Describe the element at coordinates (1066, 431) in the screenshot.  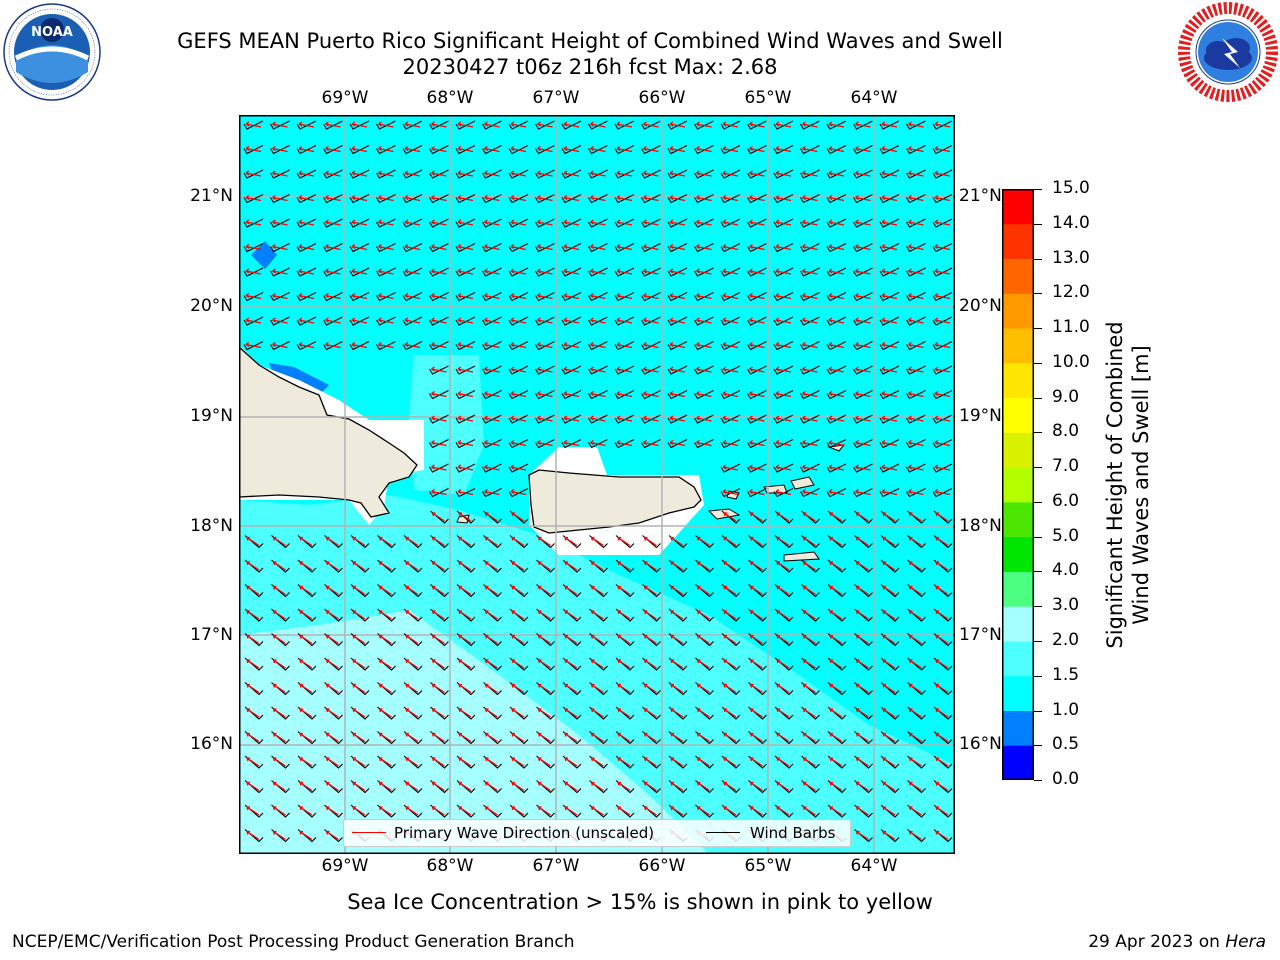
I see `colorbar-tick-label: 8.0` at that location.